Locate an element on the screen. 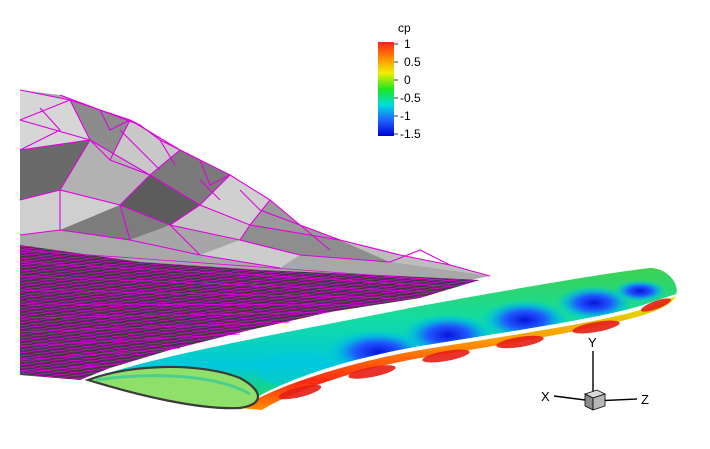 This screenshot has height=449, width=710. legend-tick-label: -1 is located at coordinates (405, 116).